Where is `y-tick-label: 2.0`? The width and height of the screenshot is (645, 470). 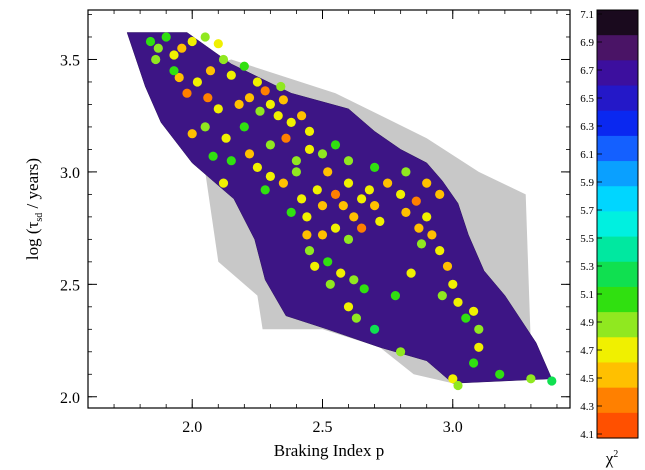 y-tick-label: 2.0 is located at coordinates (70, 398).